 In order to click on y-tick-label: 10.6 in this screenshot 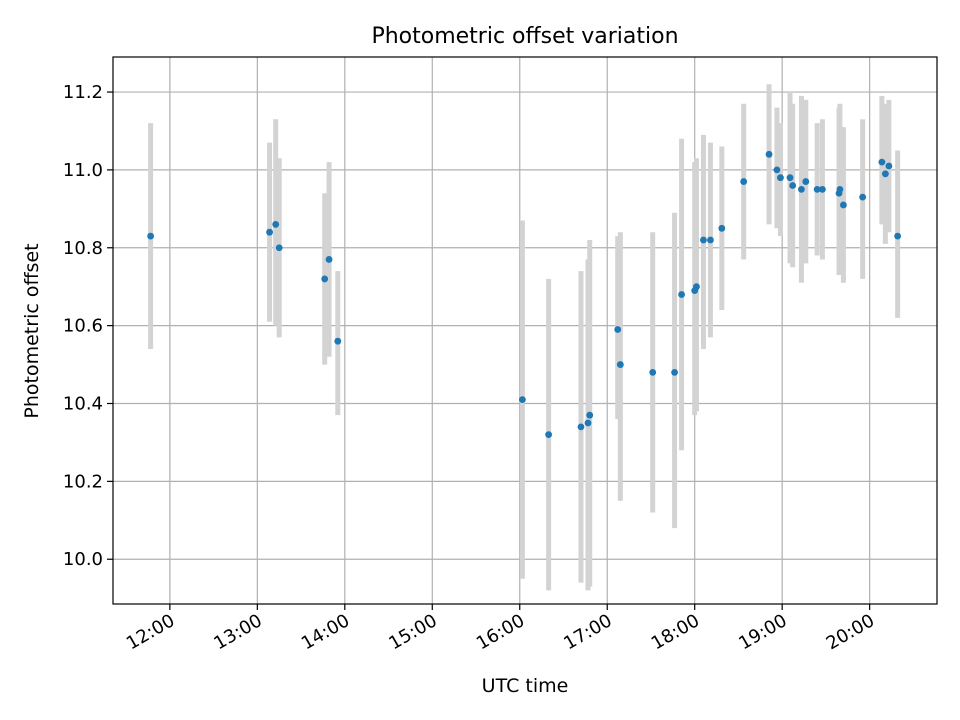, I will do `click(83, 326)`.